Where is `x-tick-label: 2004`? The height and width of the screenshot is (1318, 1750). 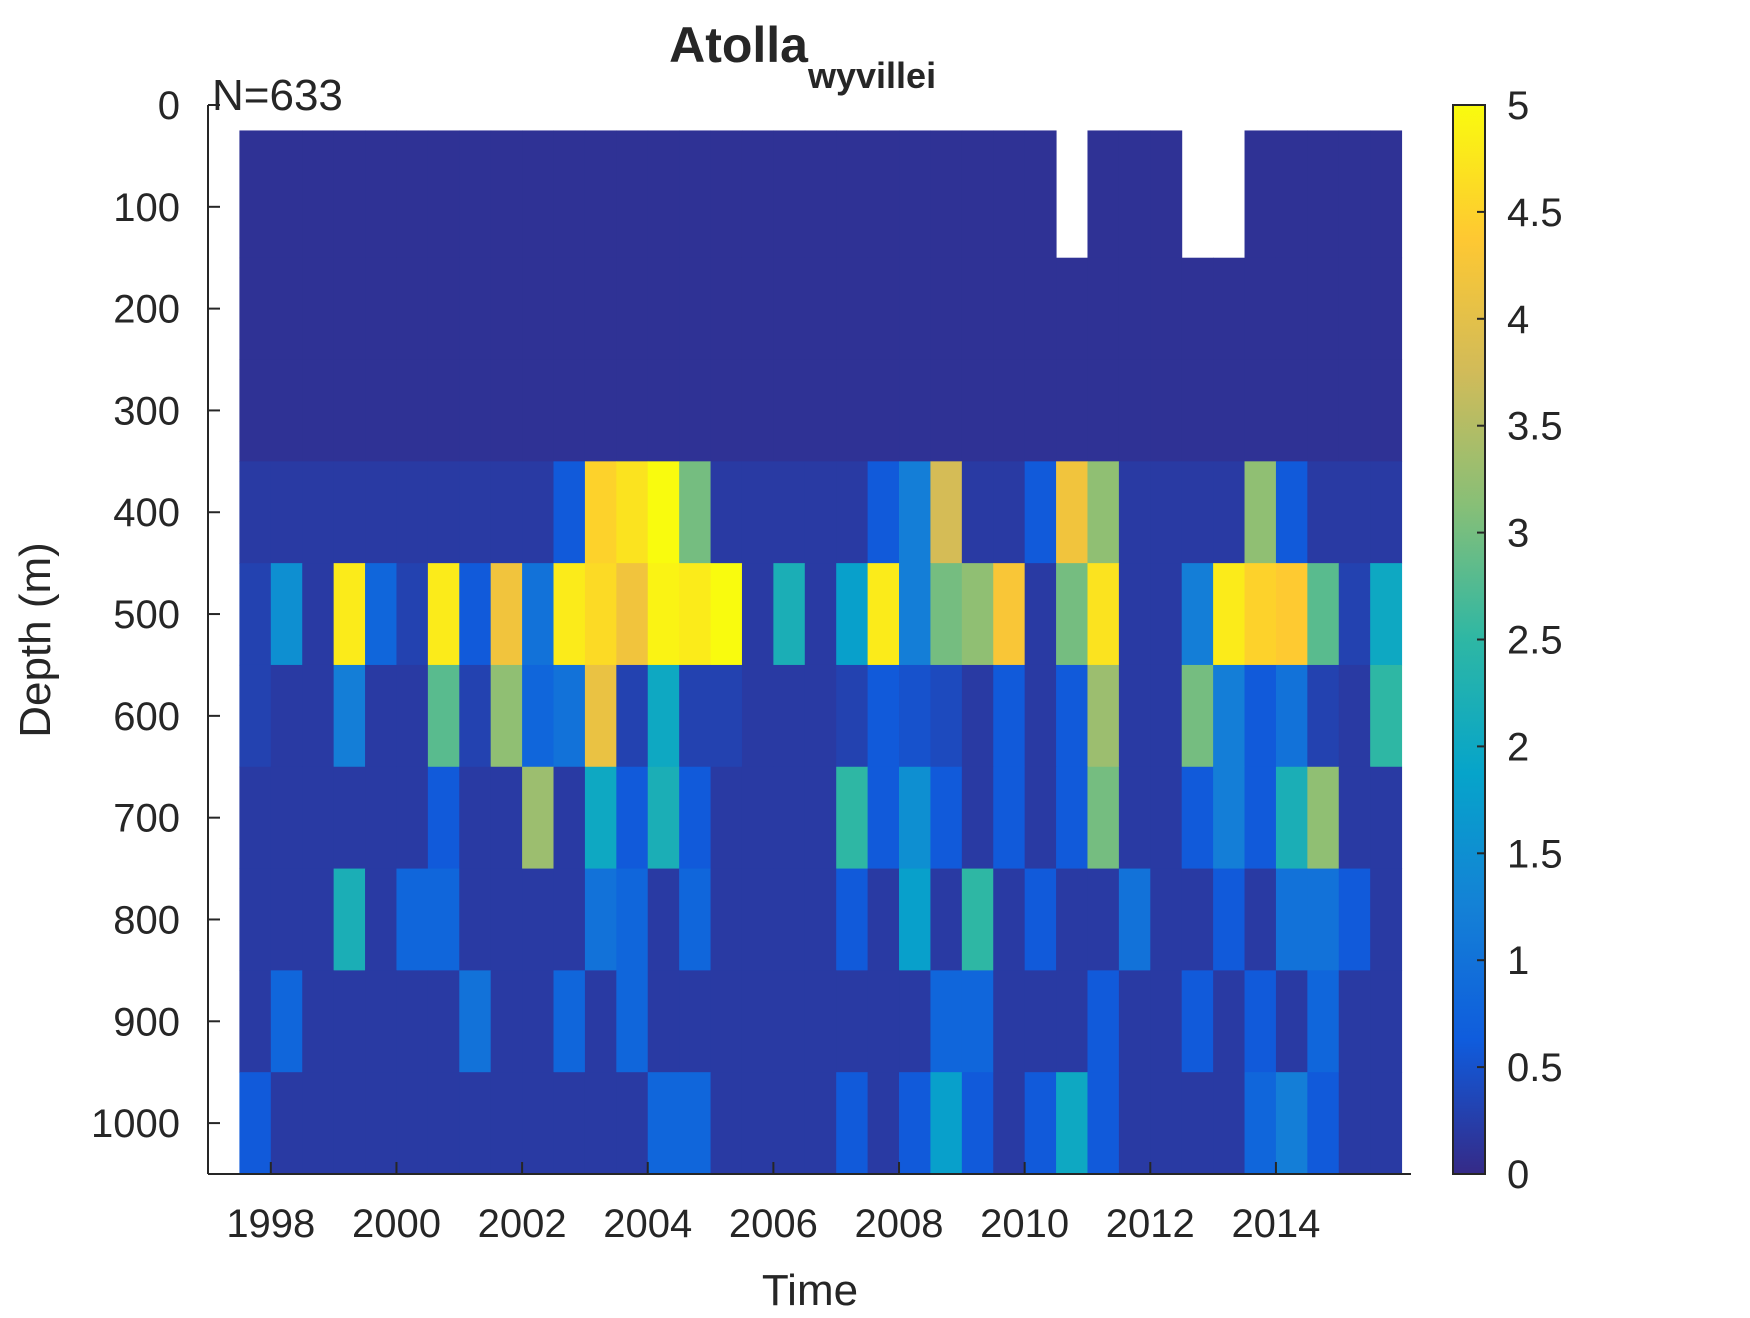
x-tick-label: 2004 is located at coordinates (647, 1224).